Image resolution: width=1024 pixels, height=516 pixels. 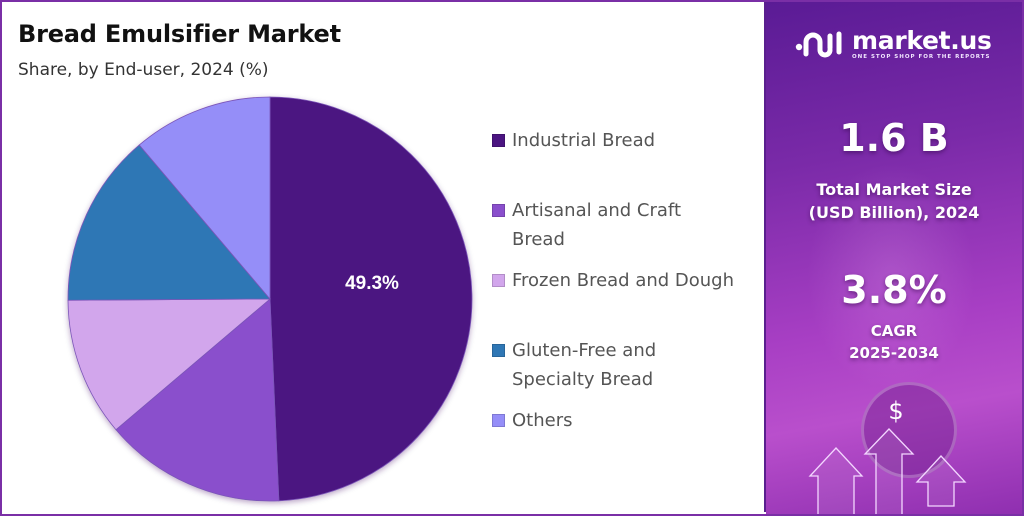 What do you see at coordinates (143, 70) in the screenshot?
I see `chart-subtitle: Share, by End-user, 2024 (%)` at bounding box center [143, 70].